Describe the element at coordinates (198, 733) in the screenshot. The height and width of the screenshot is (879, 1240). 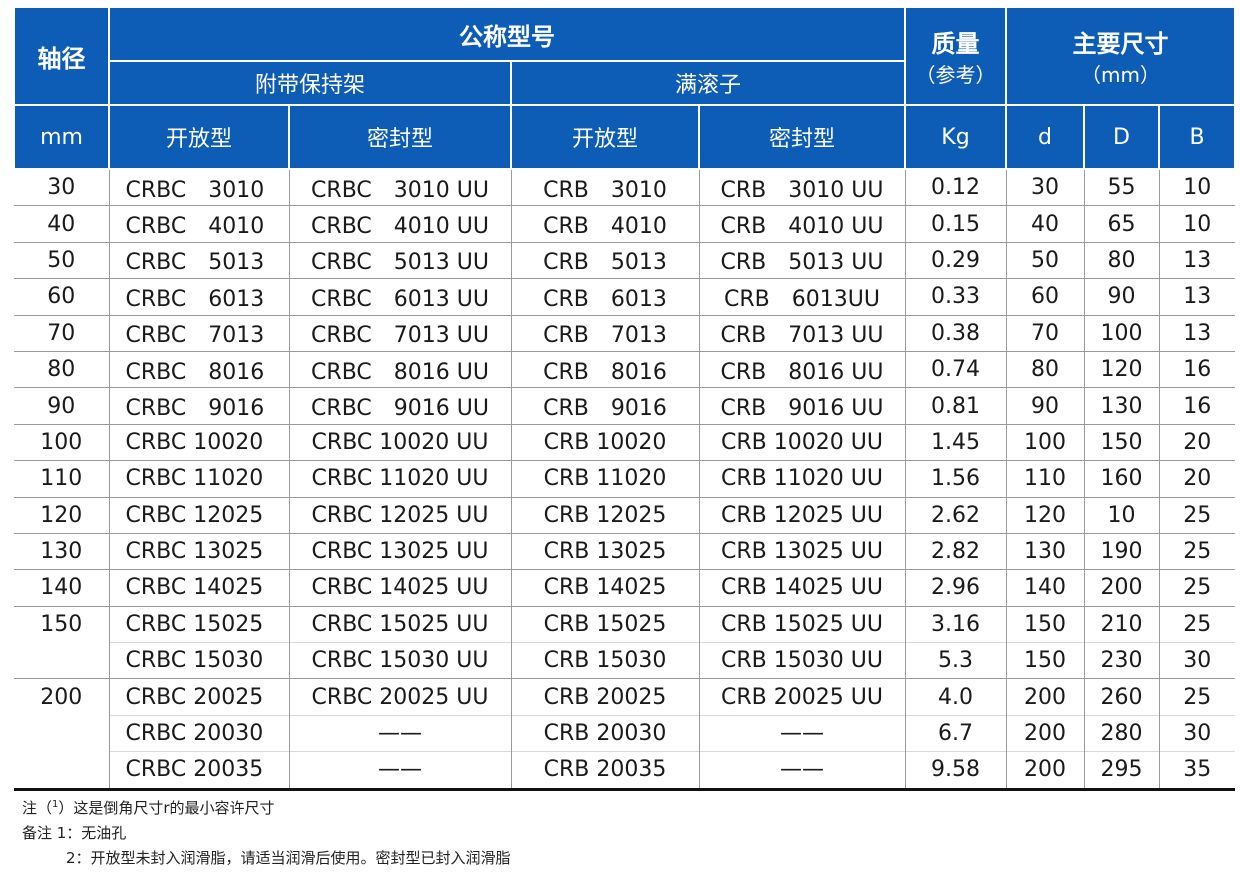
I see `cell-cage-open-model: CRBC 20030` at that location.